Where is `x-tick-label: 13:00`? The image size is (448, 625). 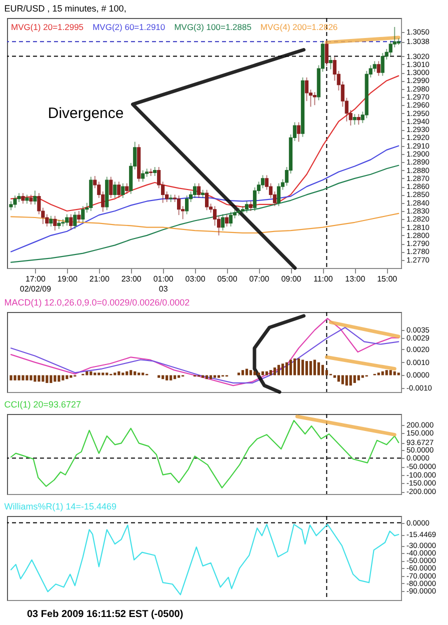 x-tick-label: 13:00 is located at coordinates (355, 279).